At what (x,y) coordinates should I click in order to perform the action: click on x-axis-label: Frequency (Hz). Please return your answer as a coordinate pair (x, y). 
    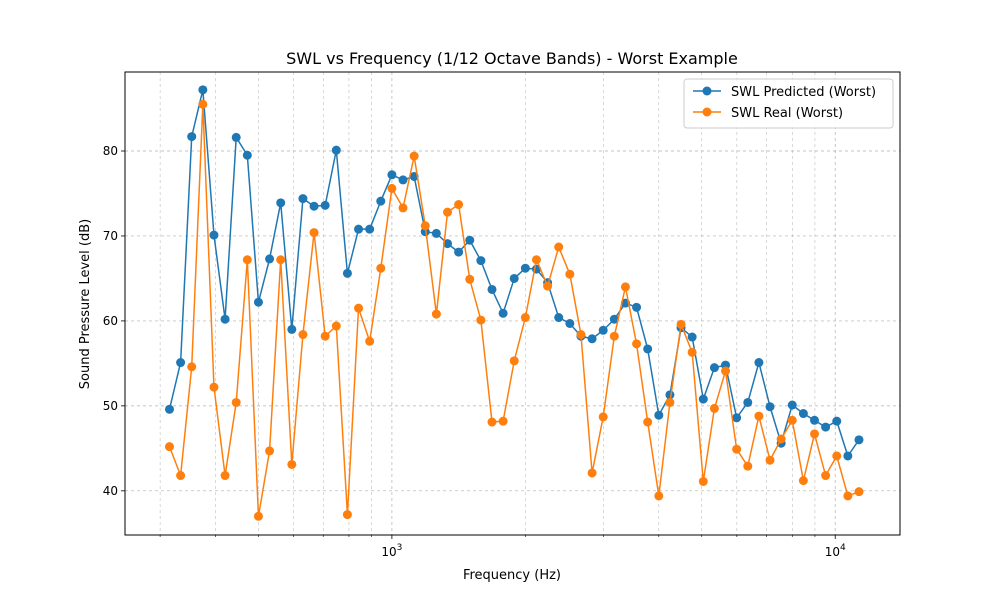
    Looking at the image, I should click on (512, 575).